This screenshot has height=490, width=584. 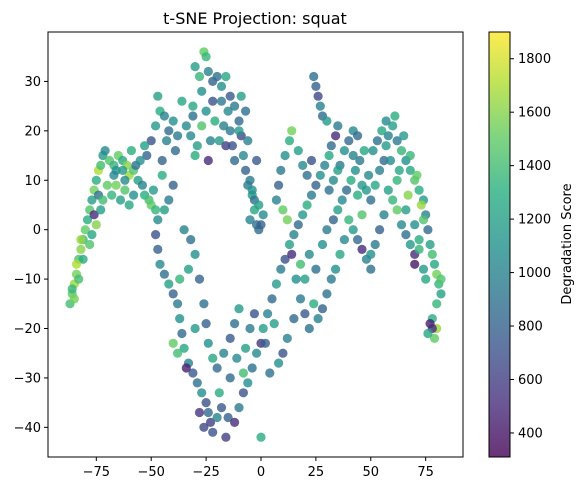 What do you see at coordinates (425, 472) in the screenshot?
I see `x-tick-label: 75` at bounding box center [425, 472].